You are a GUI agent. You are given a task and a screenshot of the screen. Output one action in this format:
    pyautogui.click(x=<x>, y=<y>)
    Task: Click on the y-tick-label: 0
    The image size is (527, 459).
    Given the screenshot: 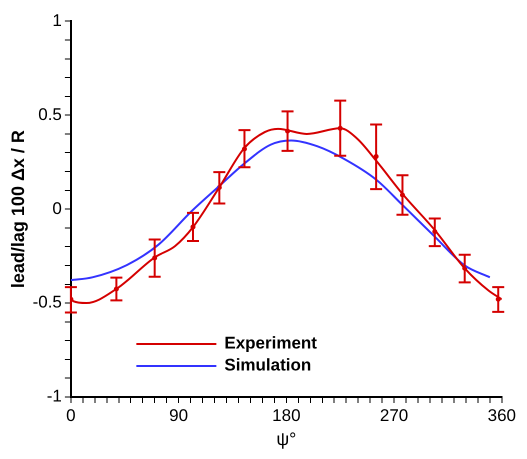 What is the action you would take?
    pyautogui.click(x=57, y=208)
    